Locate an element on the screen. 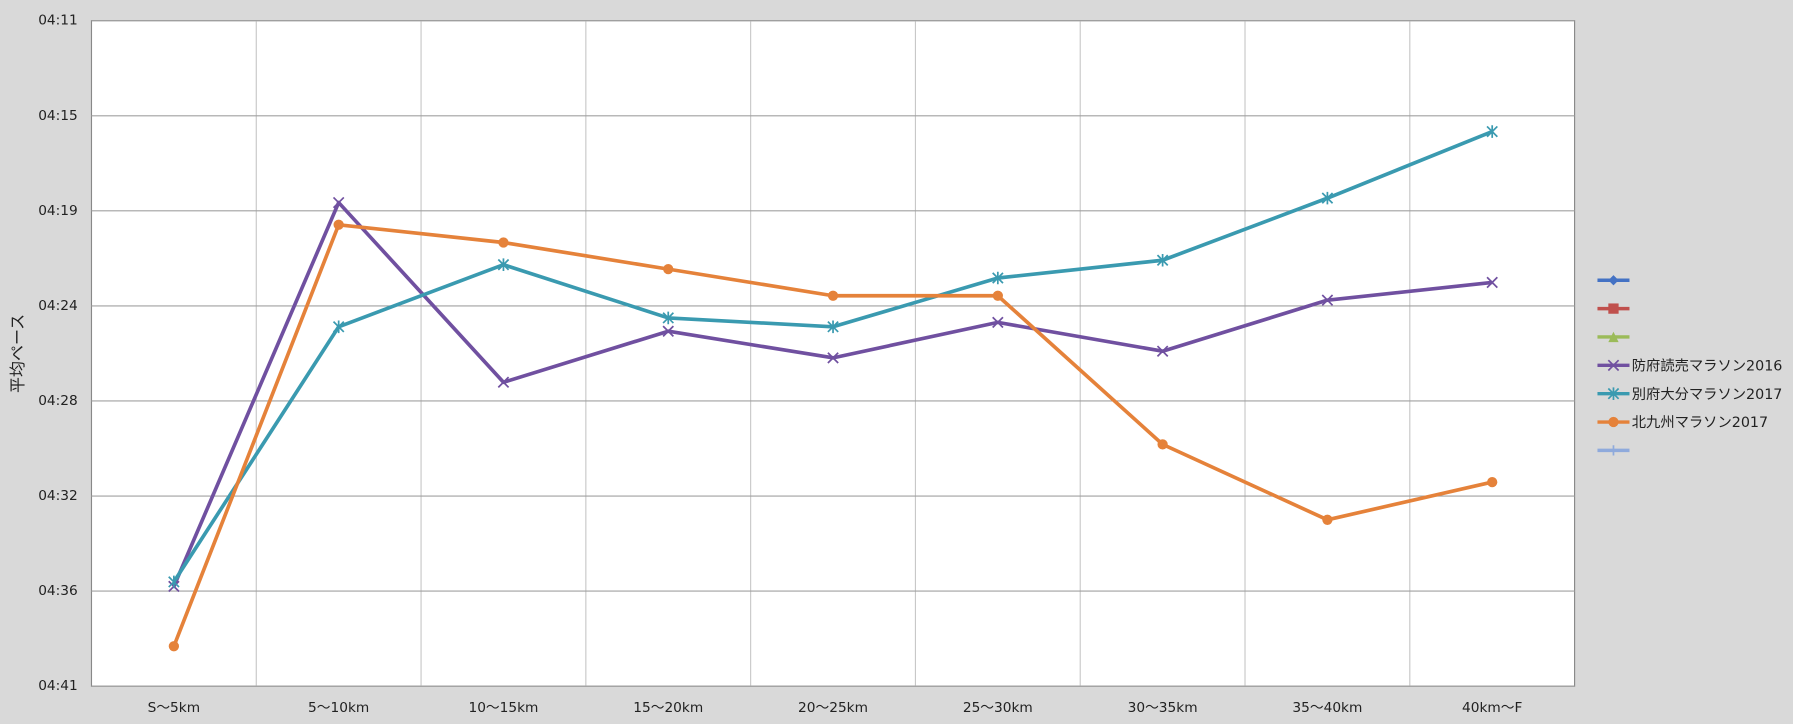 The width and height of the screenshot is (1793, 724). y-tick-label: 04:32 is located at coordinates (58, 496).